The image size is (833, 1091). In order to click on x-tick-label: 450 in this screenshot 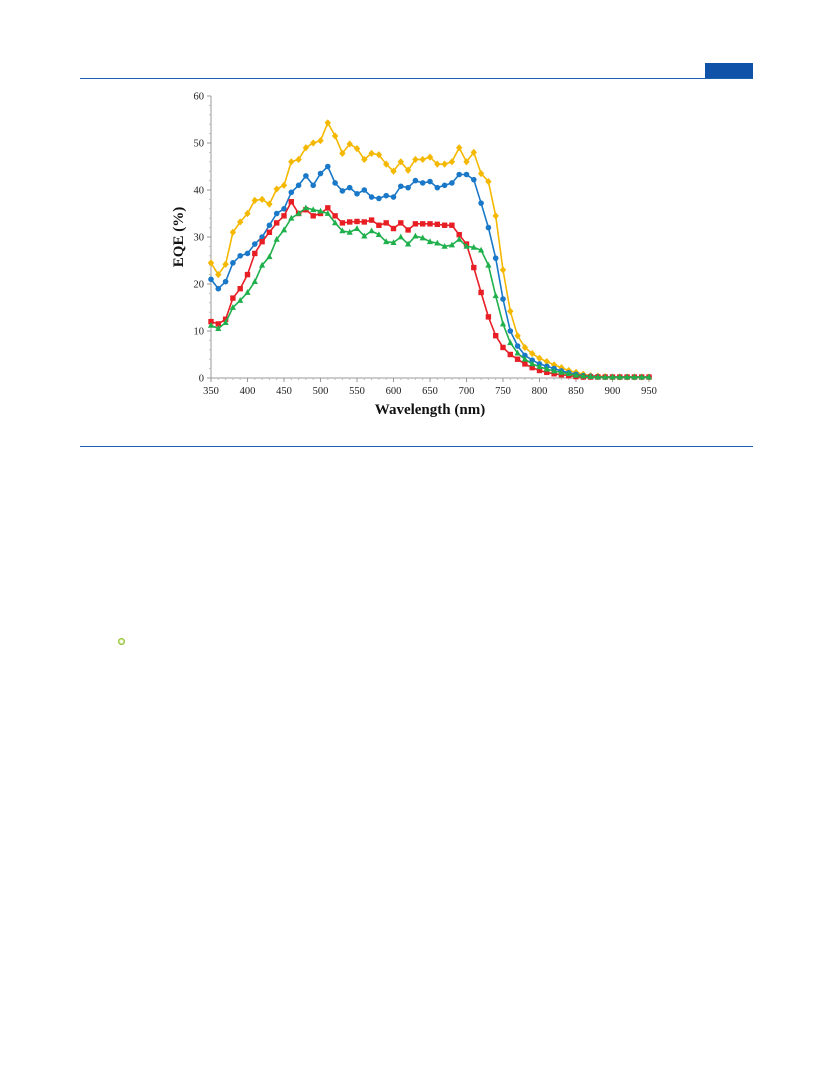, I will do `click(284, 391)`.